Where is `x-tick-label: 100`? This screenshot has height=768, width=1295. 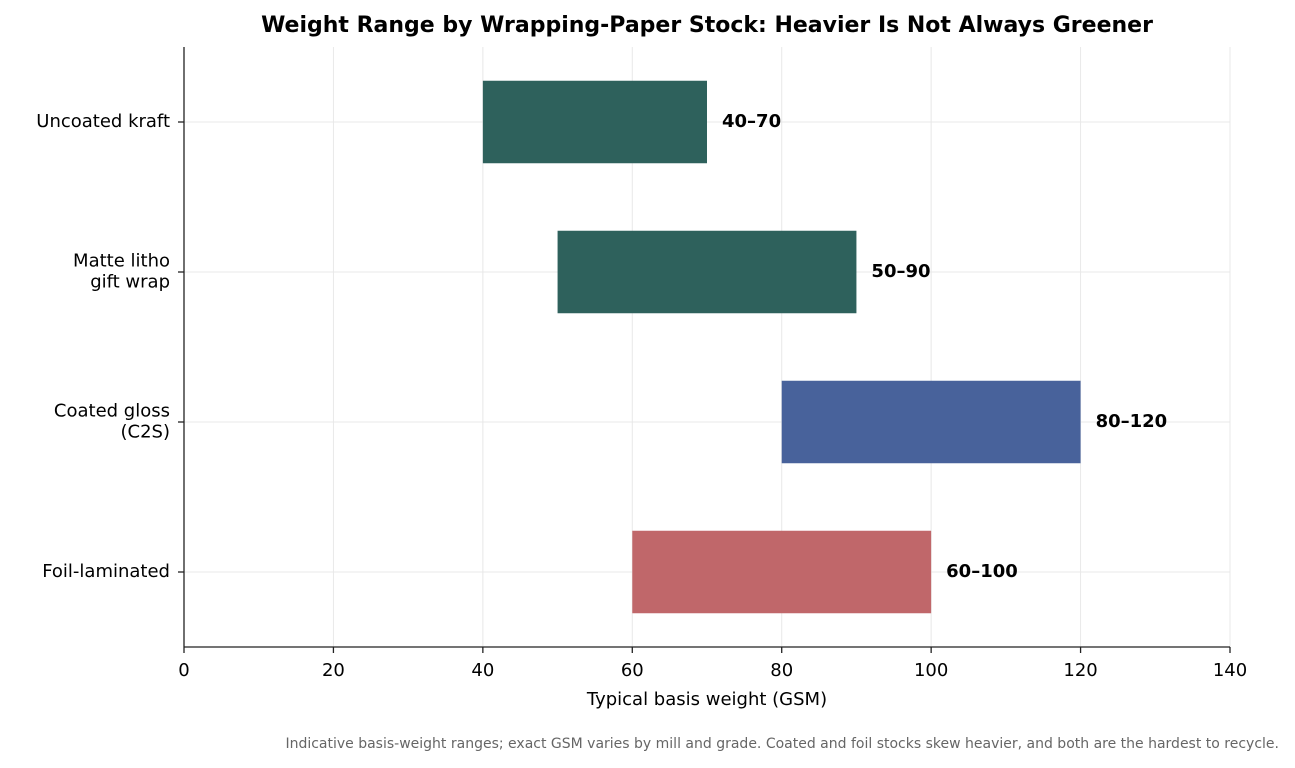 x-tick-label: 100 is located at coordinates (931, 670).